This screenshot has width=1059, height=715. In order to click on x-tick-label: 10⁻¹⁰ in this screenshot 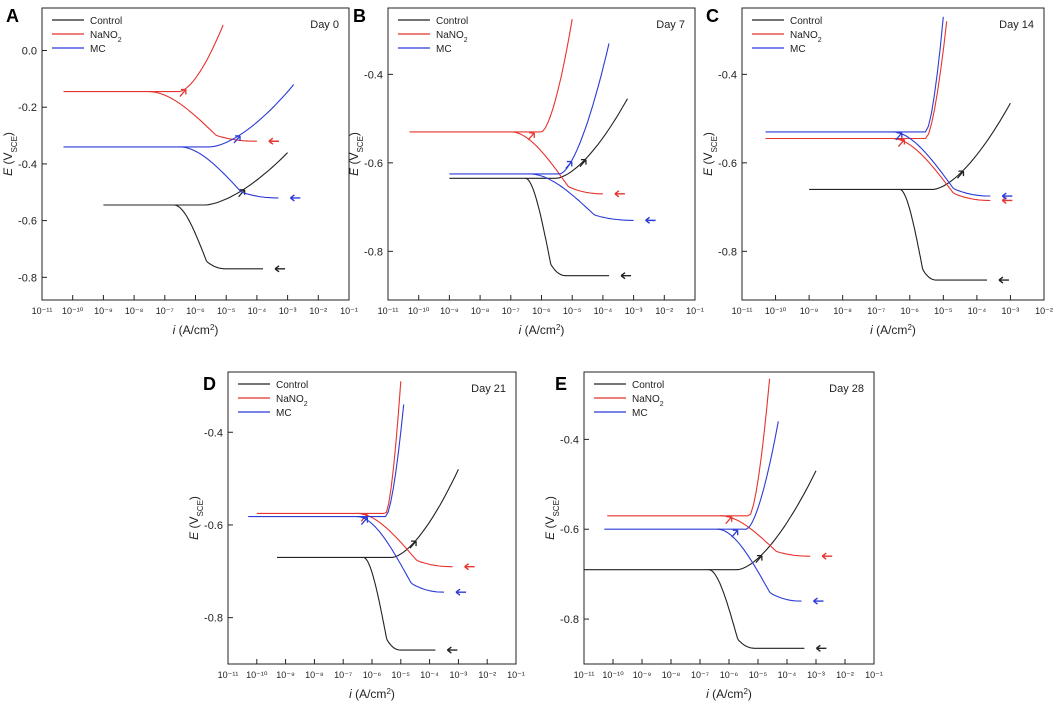, I will do `click(613, 675)`.